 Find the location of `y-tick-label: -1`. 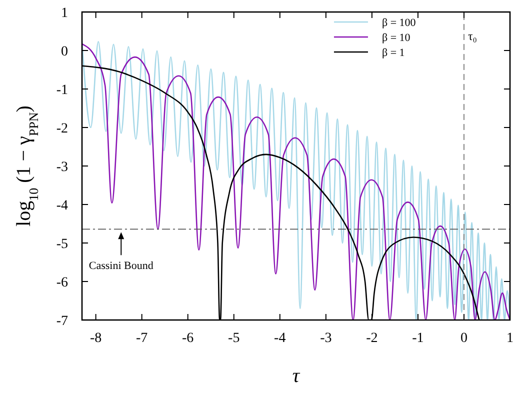

y-tick-label: -1 is located at coordinates (62, 90).